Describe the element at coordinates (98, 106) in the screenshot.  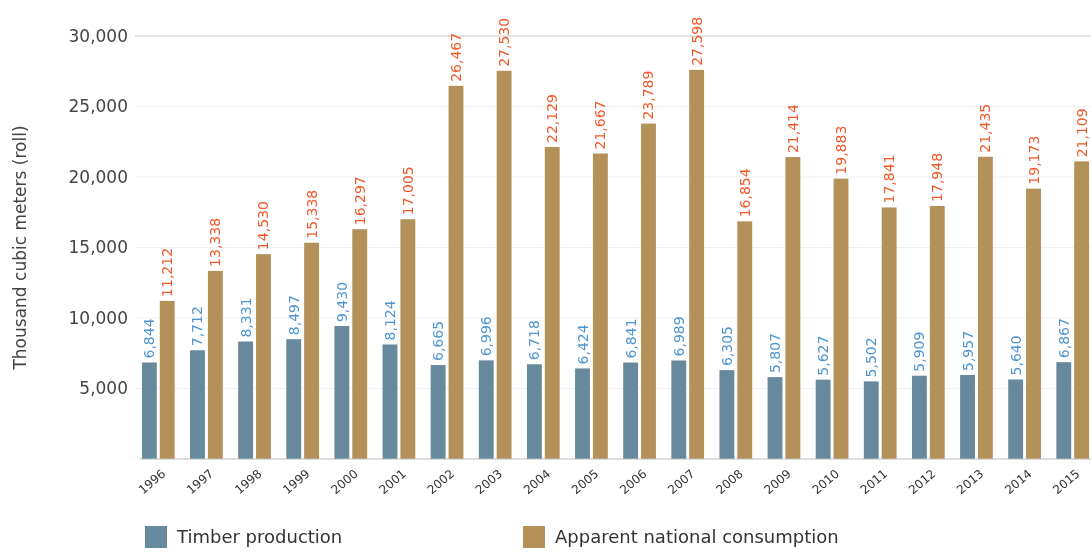
I see `y-tick-label: 25,000` at that location.